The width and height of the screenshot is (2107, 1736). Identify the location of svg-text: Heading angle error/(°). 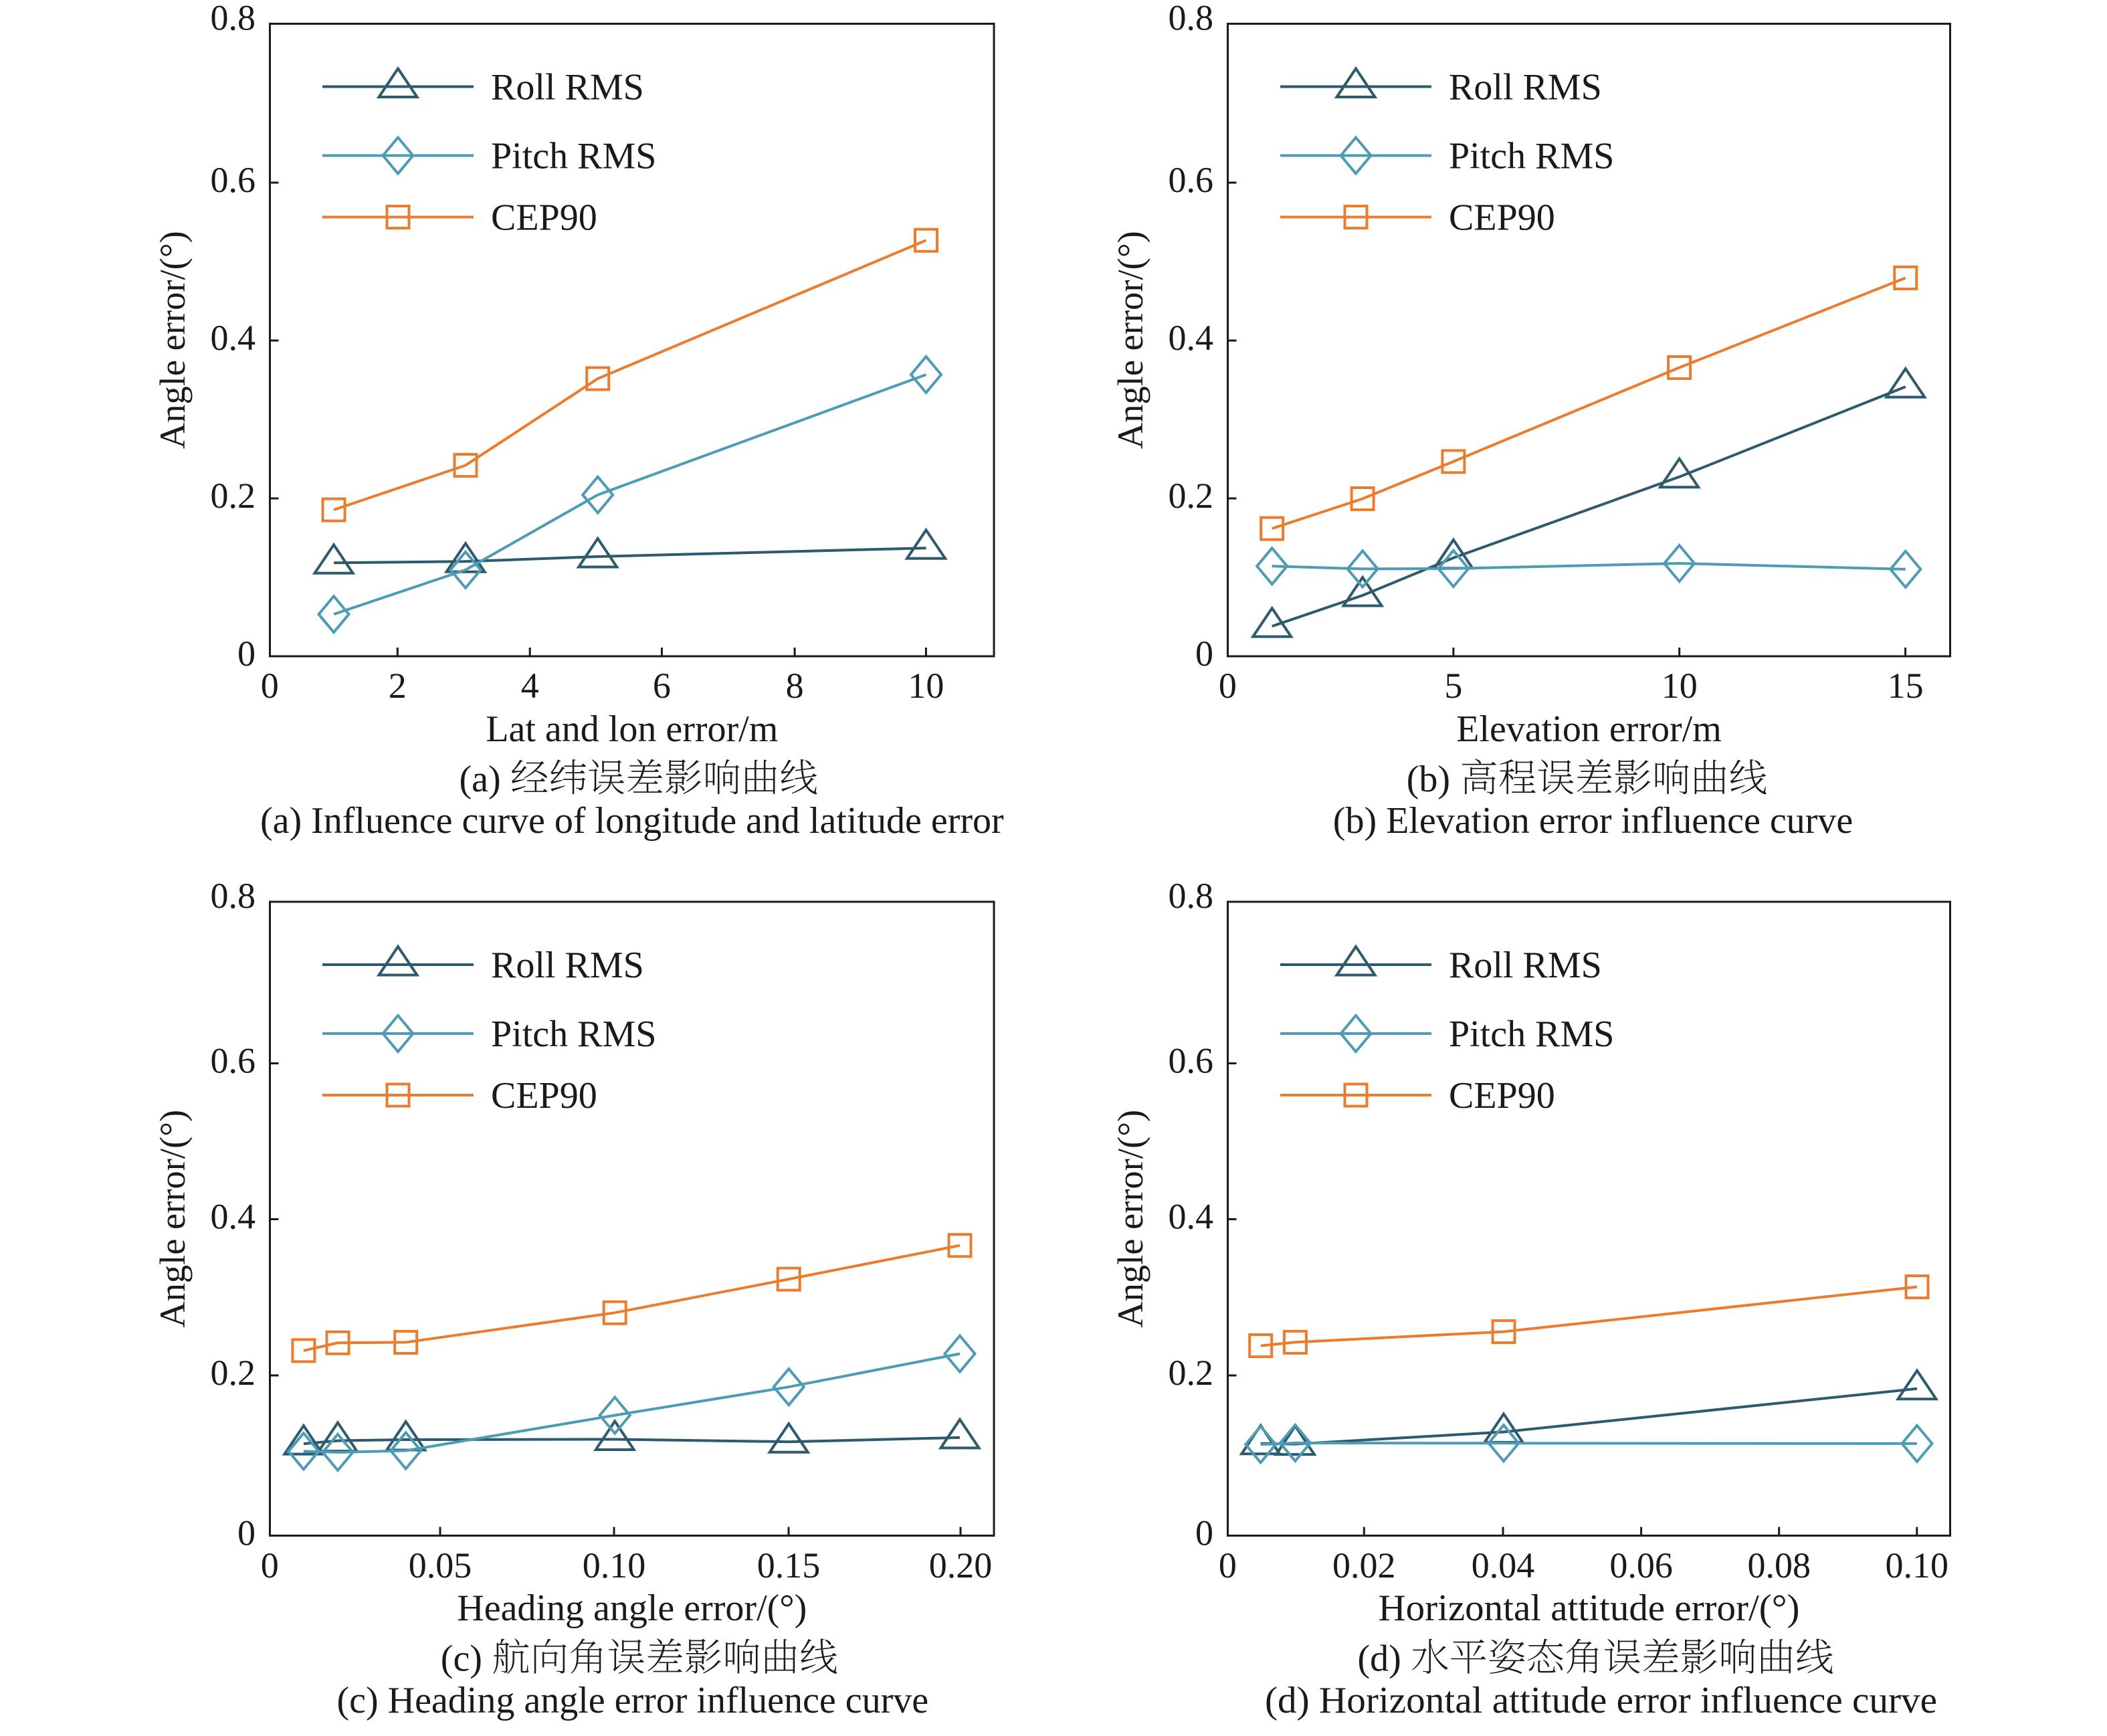
(632, 1608).